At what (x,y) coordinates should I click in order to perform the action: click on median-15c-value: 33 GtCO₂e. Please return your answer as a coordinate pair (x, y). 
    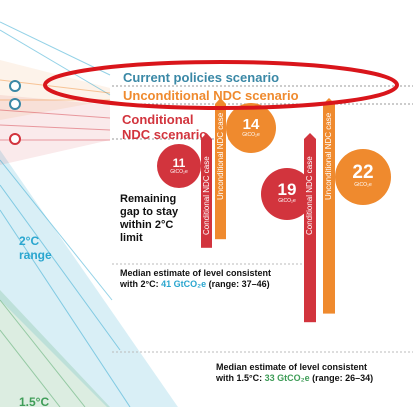
    Looking at the image, I should click on (287, 378).